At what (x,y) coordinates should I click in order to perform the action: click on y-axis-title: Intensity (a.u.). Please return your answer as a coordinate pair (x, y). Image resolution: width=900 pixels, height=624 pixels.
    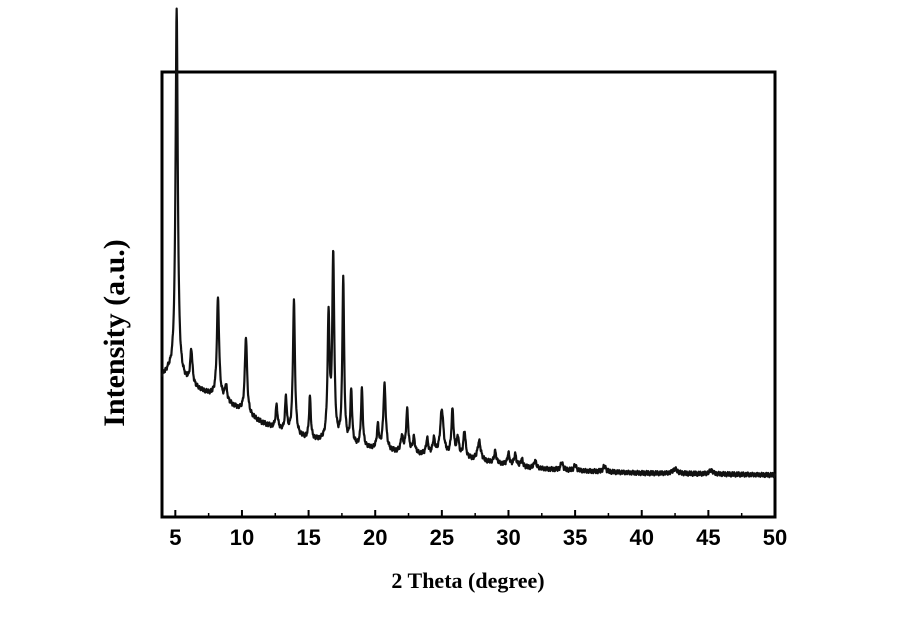
    Looking at the image, I should click on (114, 333).